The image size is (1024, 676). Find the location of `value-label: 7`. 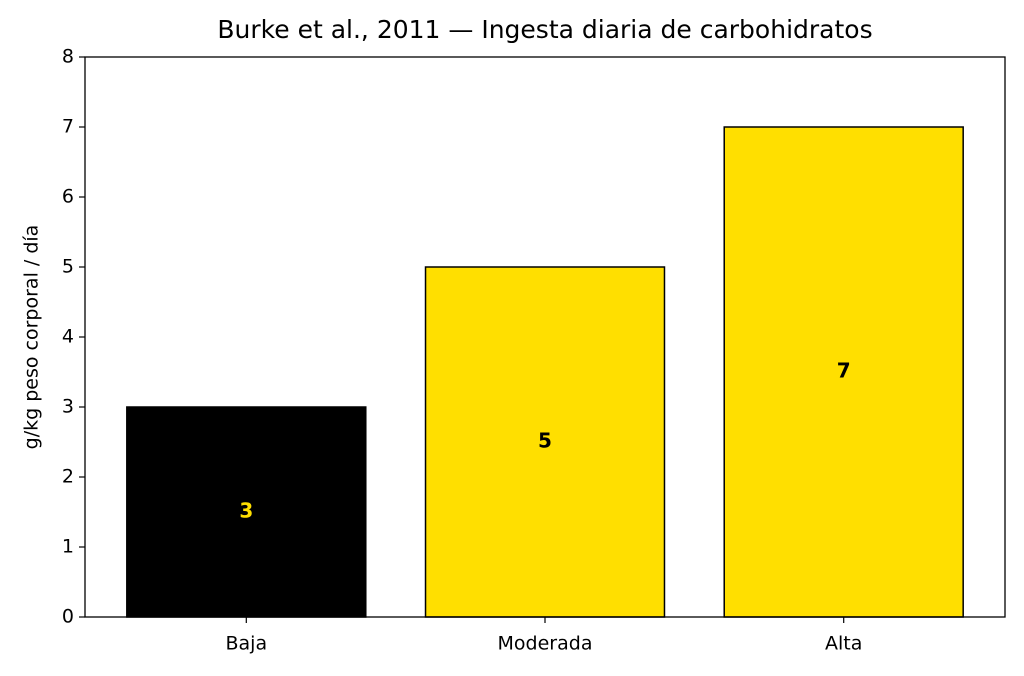

value-label: 7 is located at coordinates (844, 371).